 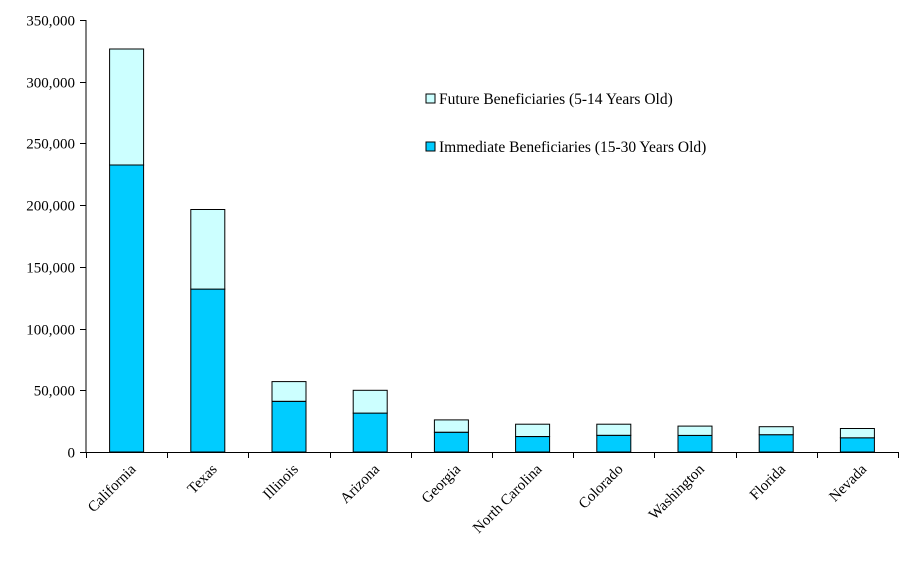 I want to click on bar-future-colorado, so click(x=614, y=429).